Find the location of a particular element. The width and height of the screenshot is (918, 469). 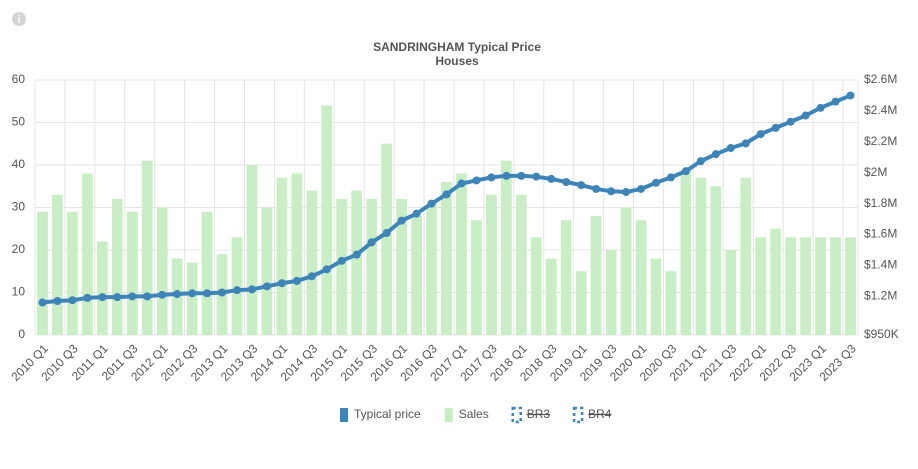

y-tick-label: 0 is located at coordinates (21, 334).